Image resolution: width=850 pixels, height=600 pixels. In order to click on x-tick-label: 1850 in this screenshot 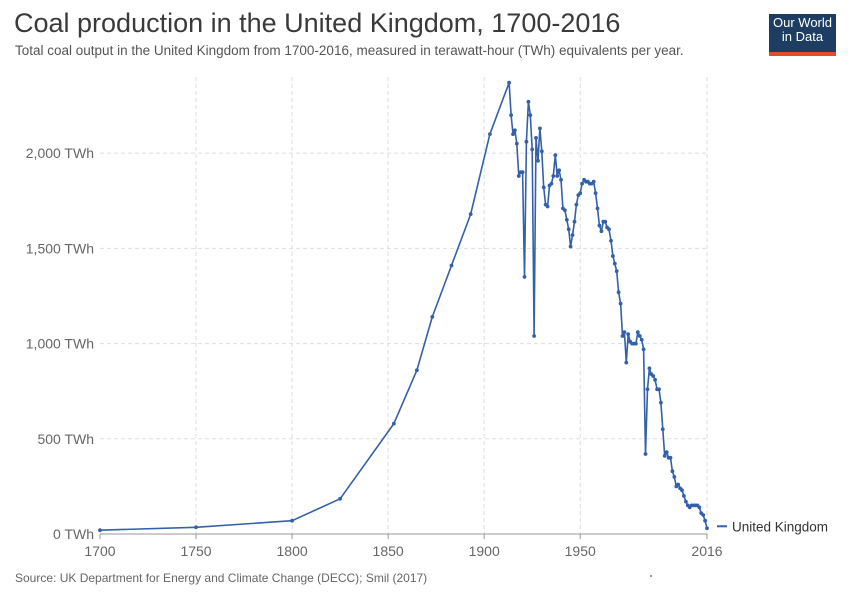, I will do `click(388, 551)`.